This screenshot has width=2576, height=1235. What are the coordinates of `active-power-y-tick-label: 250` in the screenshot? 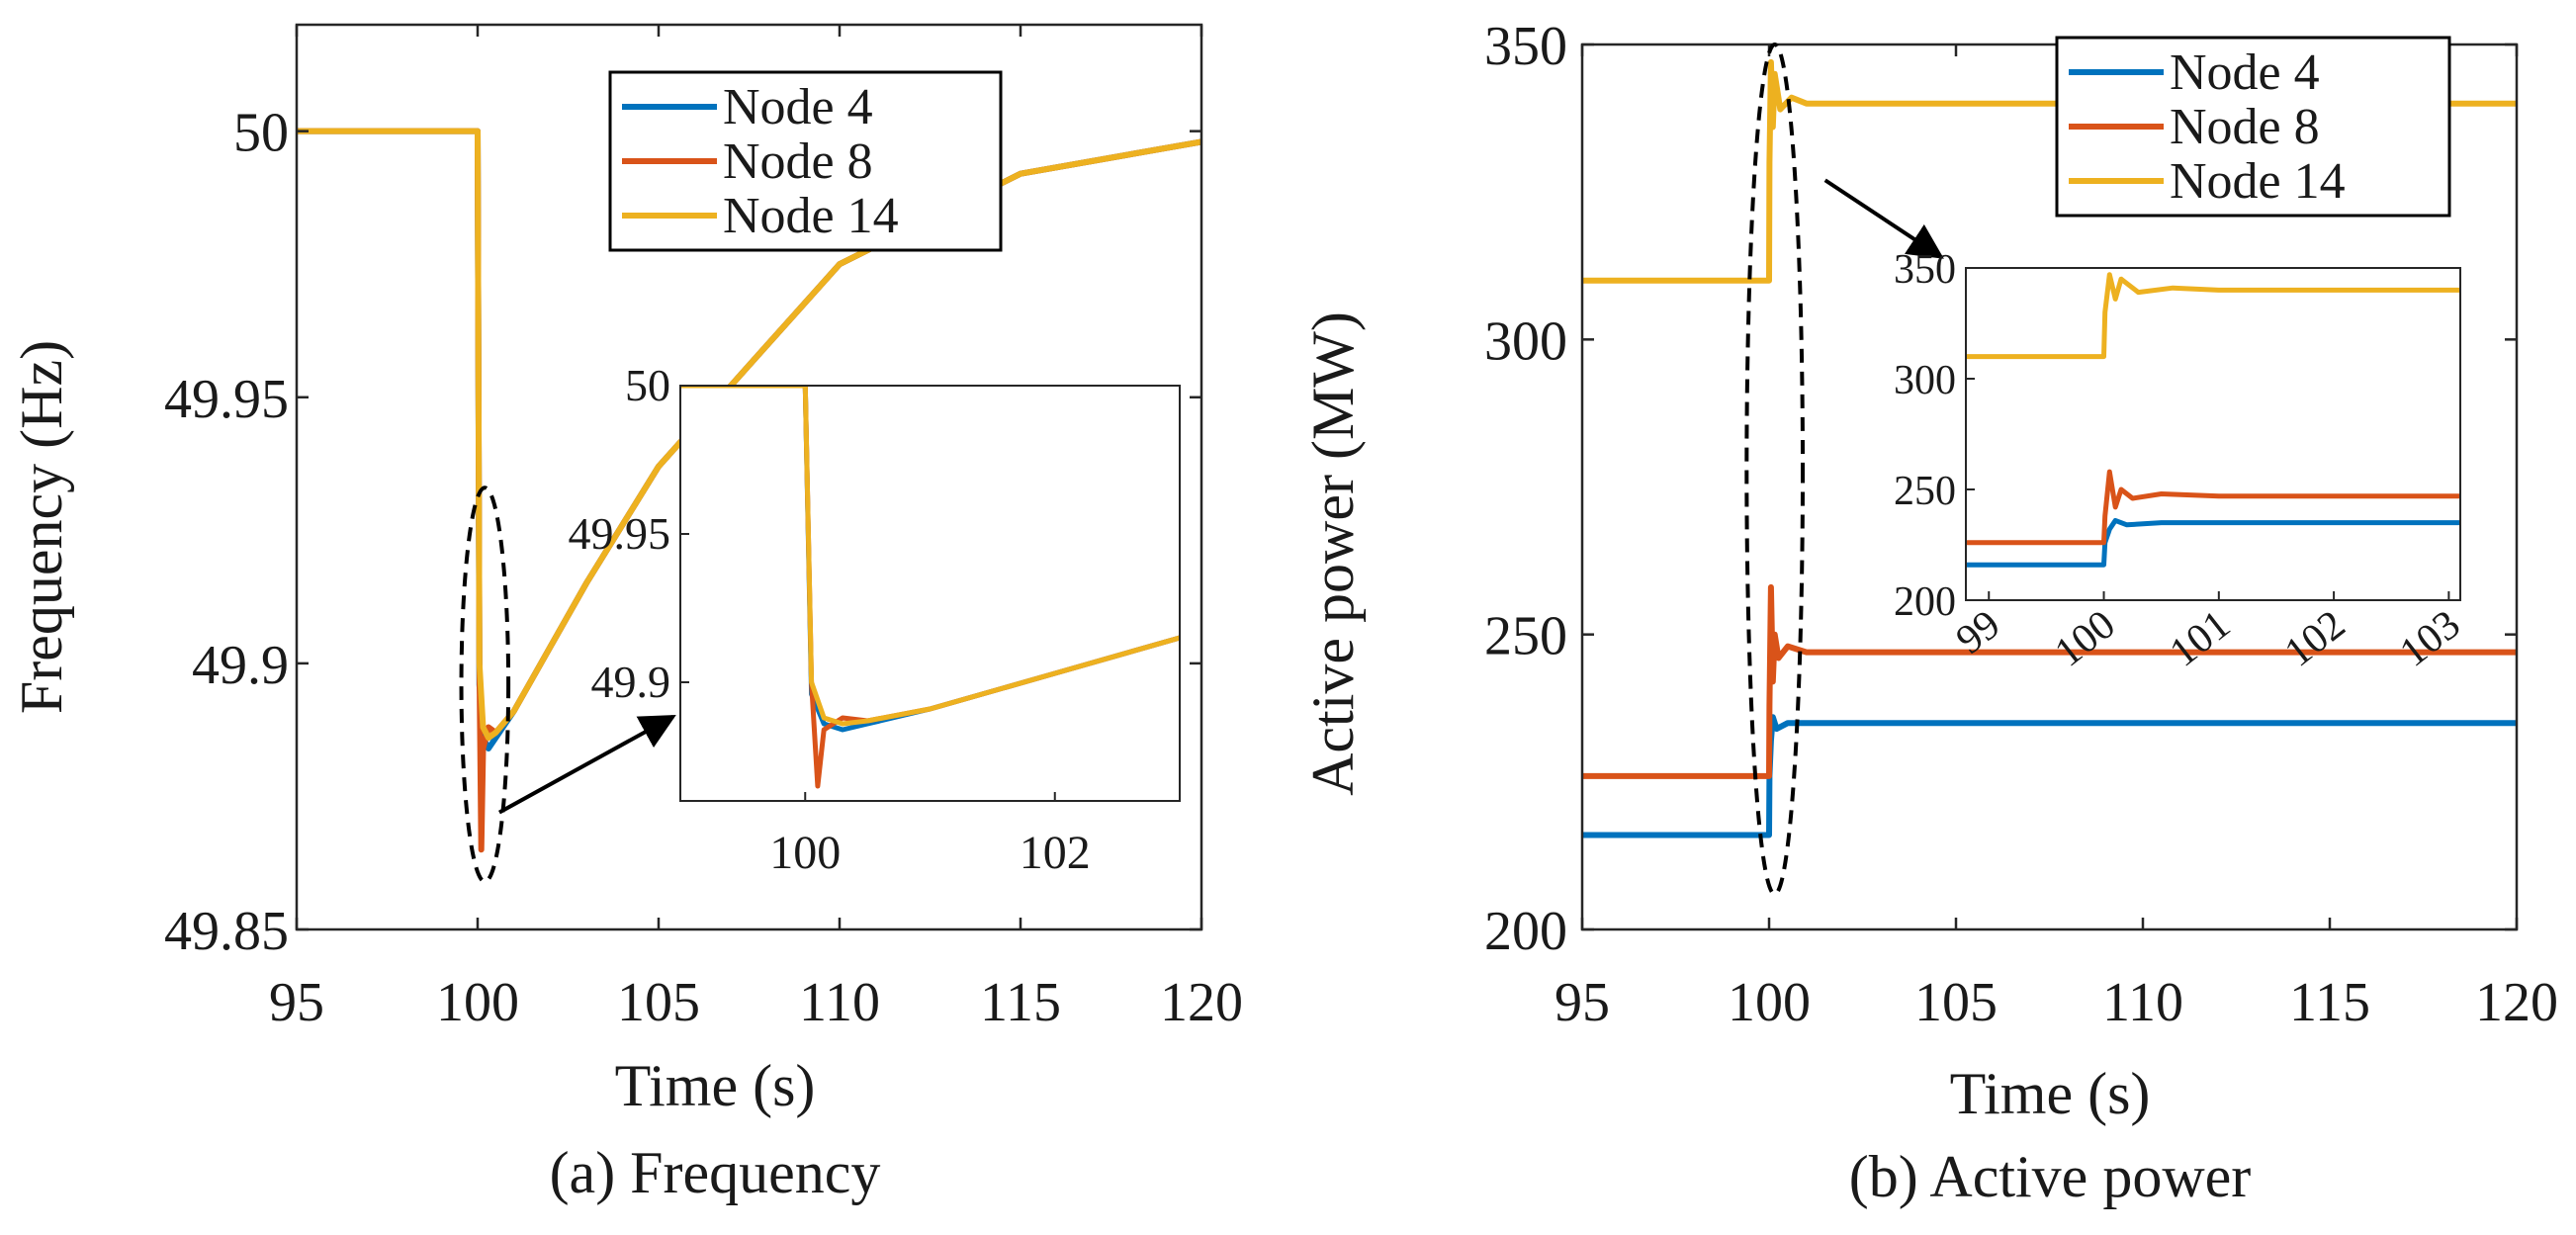 It's located at (1525, 636).